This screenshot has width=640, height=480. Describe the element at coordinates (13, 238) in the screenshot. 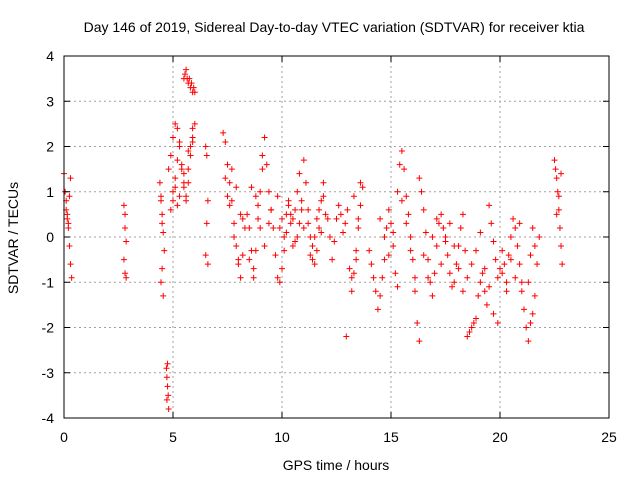

I see `y-axis-label: SDTVAR / TECUs` at that location.